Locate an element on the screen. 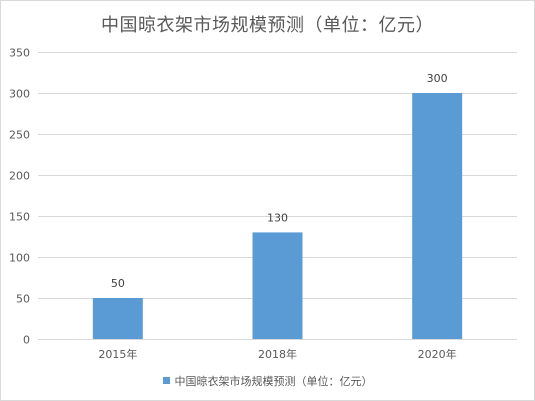  data-label: 300 is located at coordinates (437, 78).